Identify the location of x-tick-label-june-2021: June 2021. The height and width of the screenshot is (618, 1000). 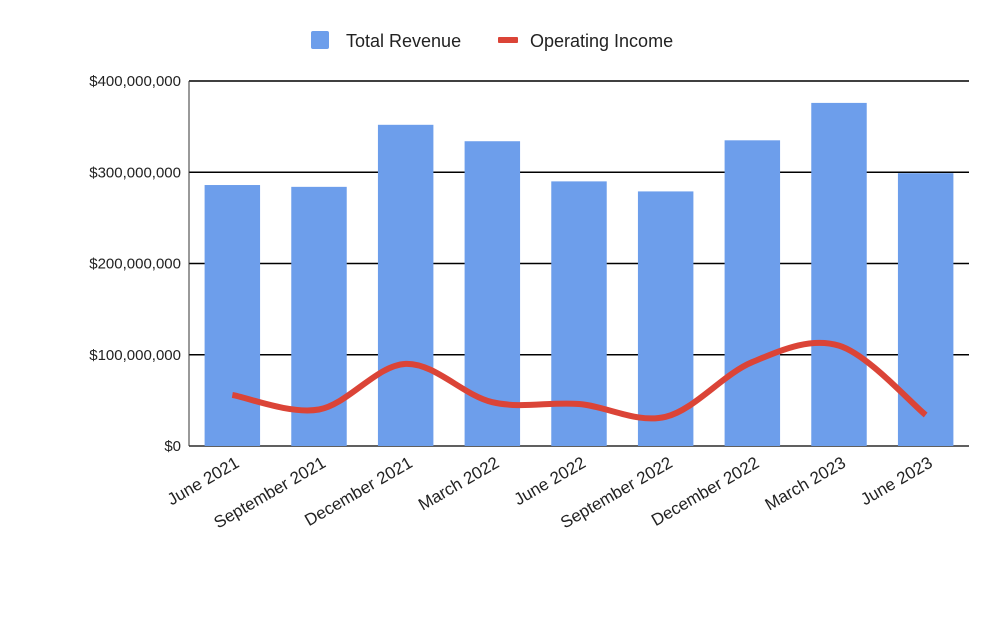
(203, 481).